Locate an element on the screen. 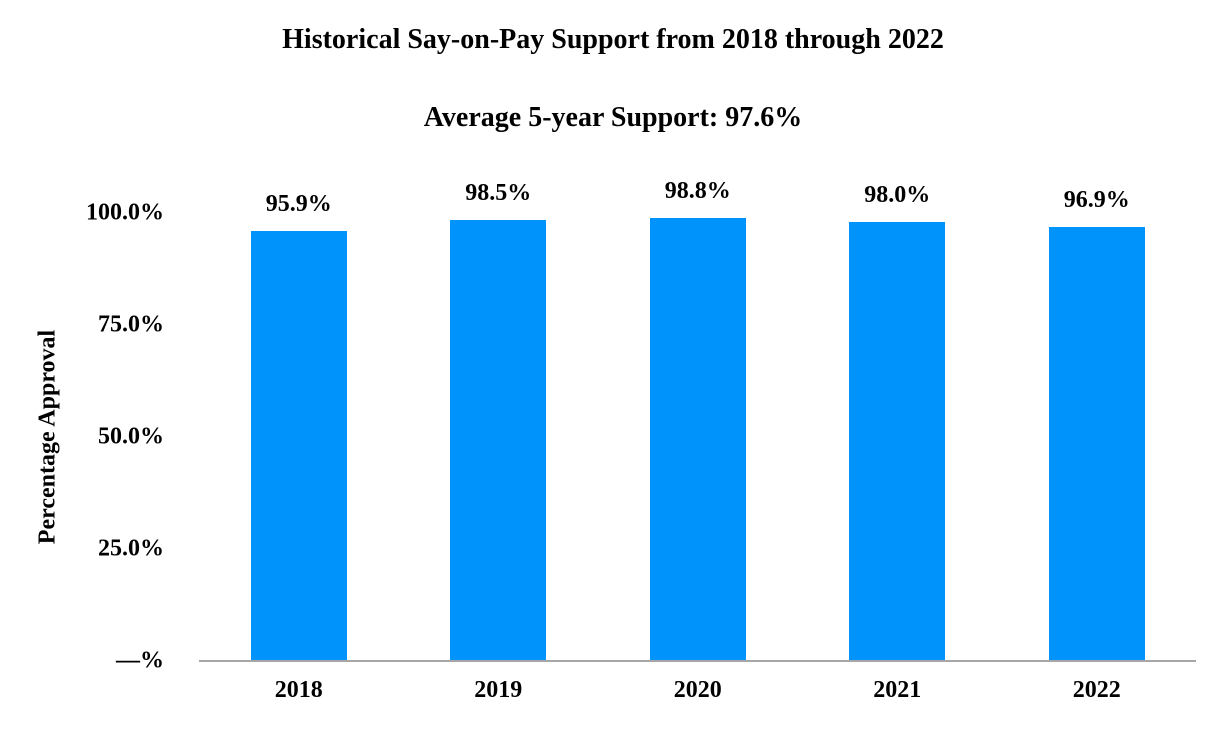 This screenshot has width=1226, height=738. bar-2021 is located at coordinates (897, 441).